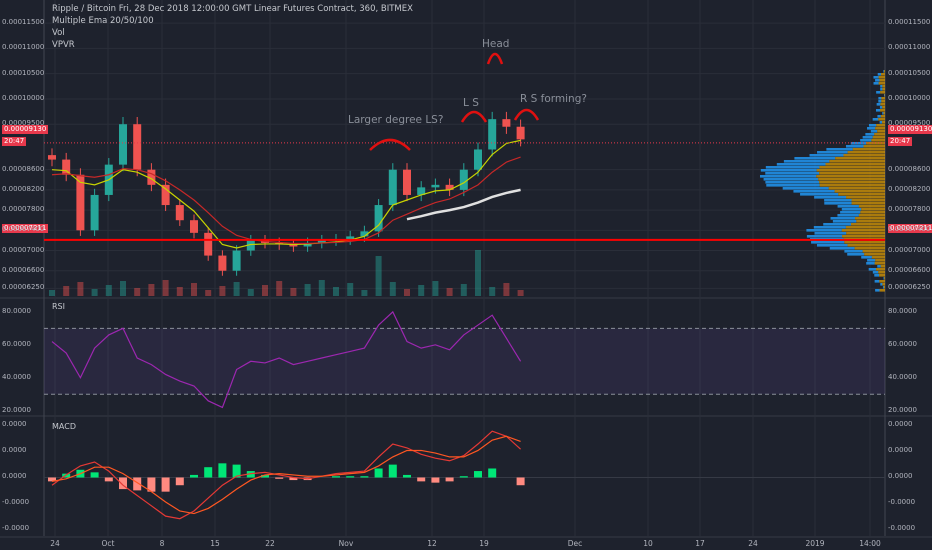  What do you see at coordinates (23, 209) in the screenshot?
I see `y-tick-label-left: 0.00007800` at bounding box center [23, 209].